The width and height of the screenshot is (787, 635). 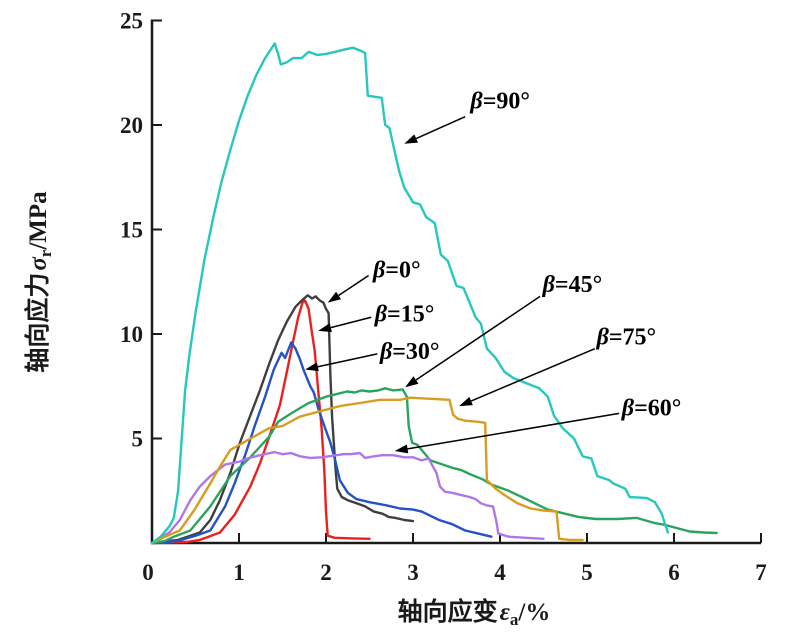 What do you see at coordinates (260, 422) in the screenshot?
I see `curve-15deg` at bounding box center [260, 422].